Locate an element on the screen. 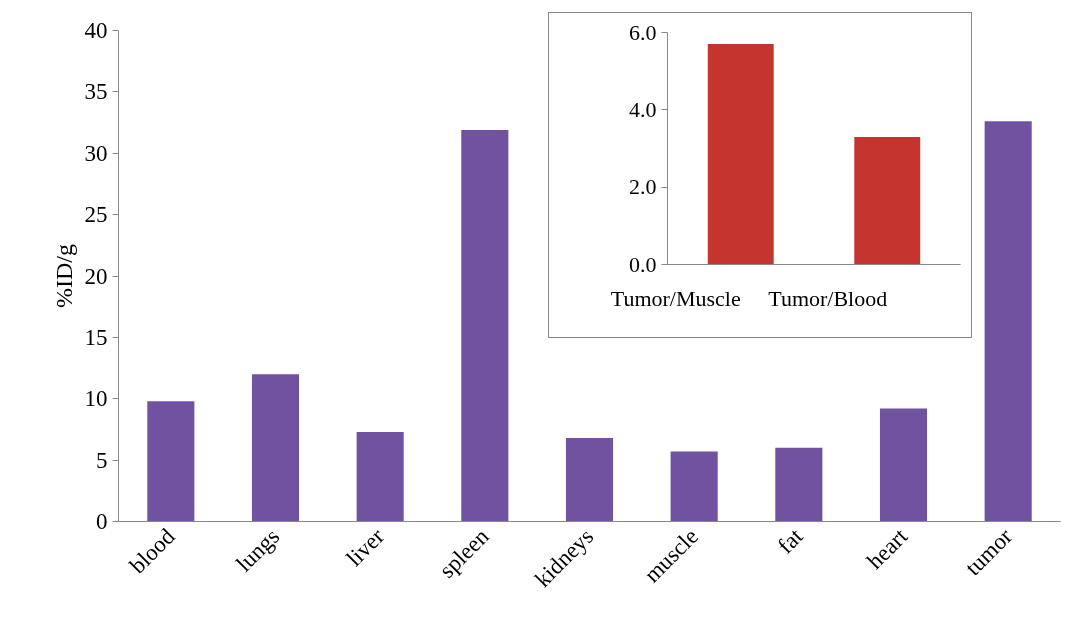 The height and width of the screenshot is (642, 1073). y-tick-label: 6.0 is located at coordinates (643, 32).